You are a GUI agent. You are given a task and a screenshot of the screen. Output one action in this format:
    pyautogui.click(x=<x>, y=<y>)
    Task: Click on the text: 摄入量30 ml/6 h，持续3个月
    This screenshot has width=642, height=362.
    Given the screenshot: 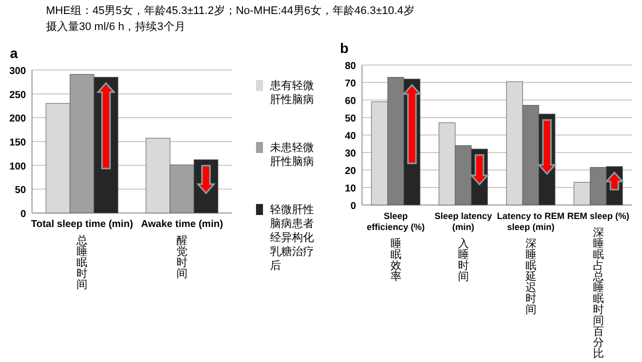 What is the action you would take?
    pyautogui.click(x=116, y=26)
    